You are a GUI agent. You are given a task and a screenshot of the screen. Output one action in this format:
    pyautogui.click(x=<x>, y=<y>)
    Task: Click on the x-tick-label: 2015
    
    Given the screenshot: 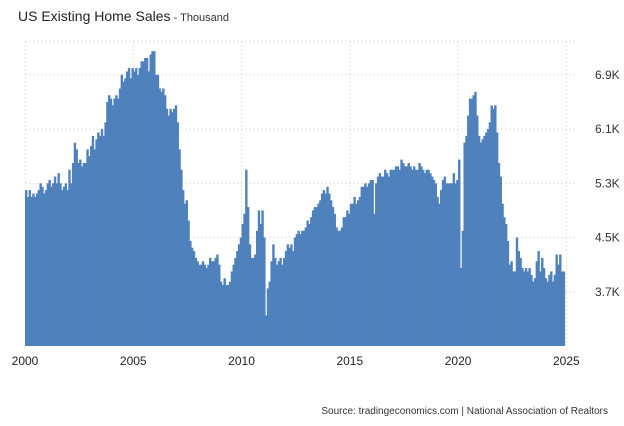 What is the action you would take?
    pyautogui.click(x=349, y=361)
    